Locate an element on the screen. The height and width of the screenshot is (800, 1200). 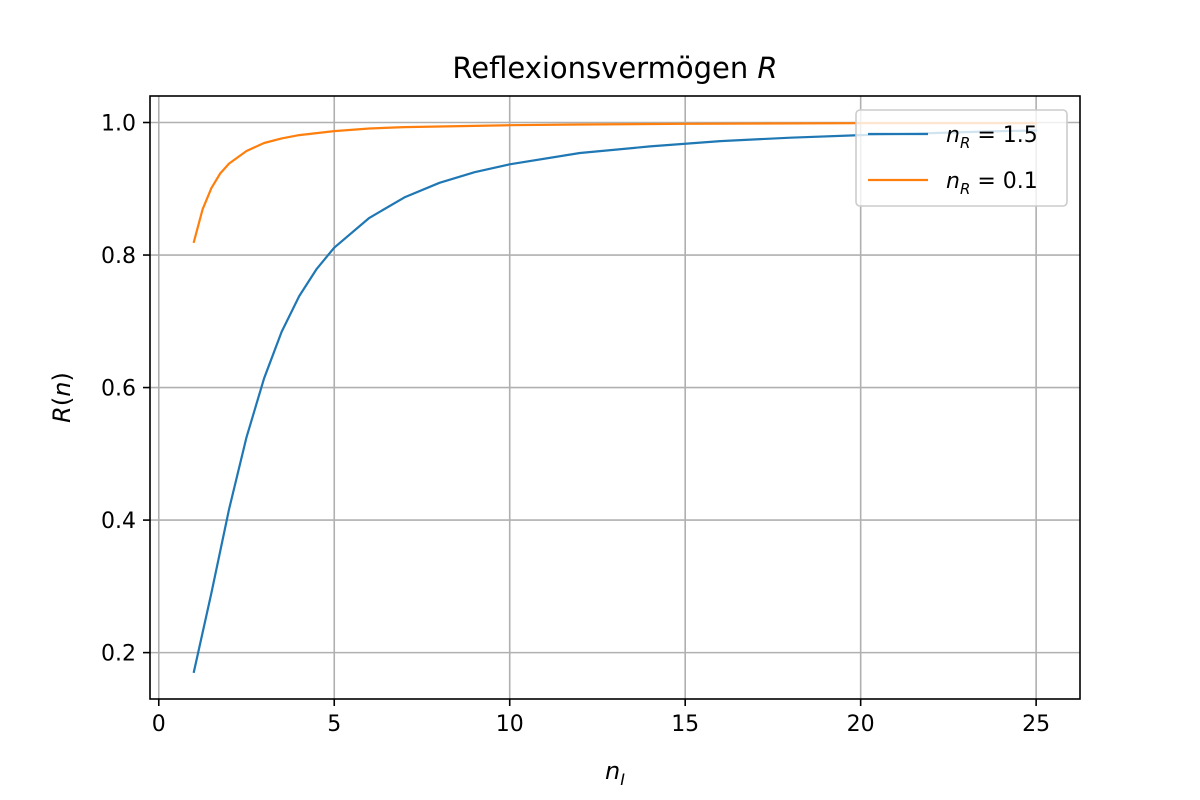
y-tick-label: 1.0 is located at coordinates (118, 124).